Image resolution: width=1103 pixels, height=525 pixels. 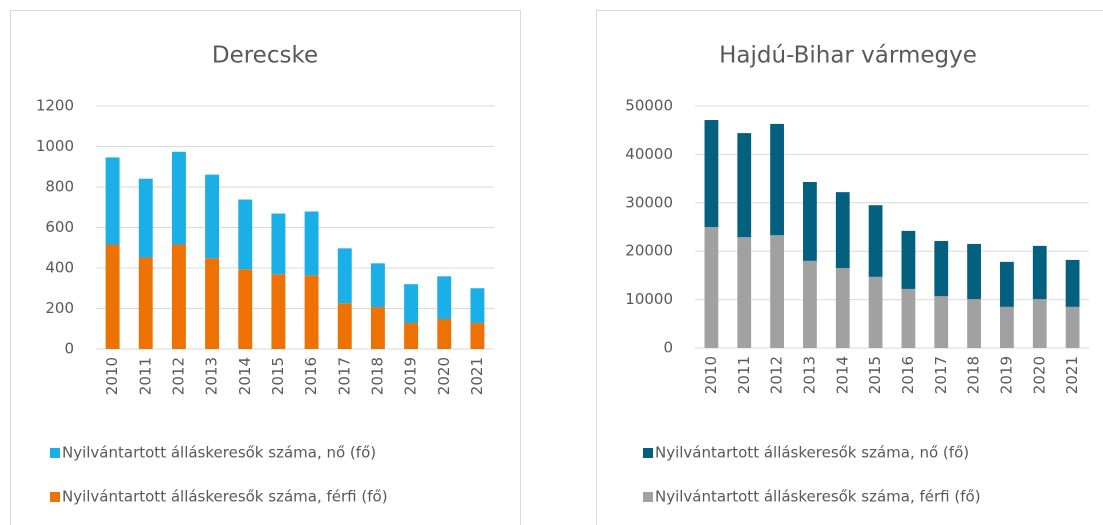 I want to click on y-tick-label: 1200, so click(x=55, y=106).